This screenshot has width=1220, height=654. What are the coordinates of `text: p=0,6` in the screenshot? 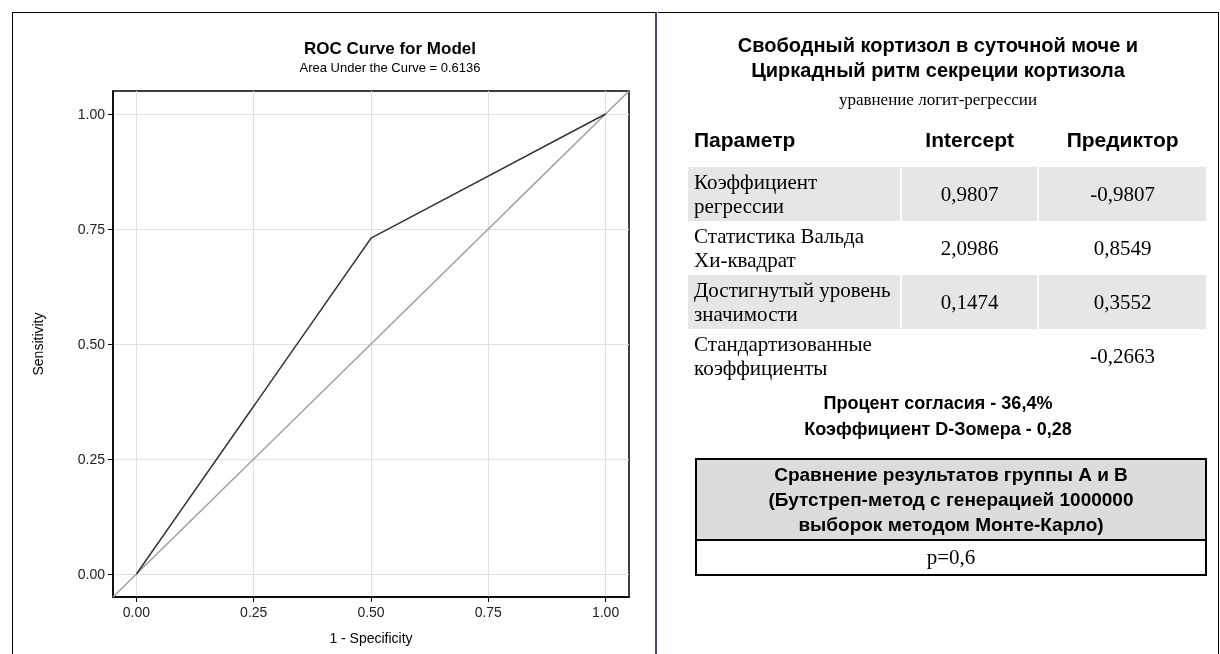 It's located at (951, 557).